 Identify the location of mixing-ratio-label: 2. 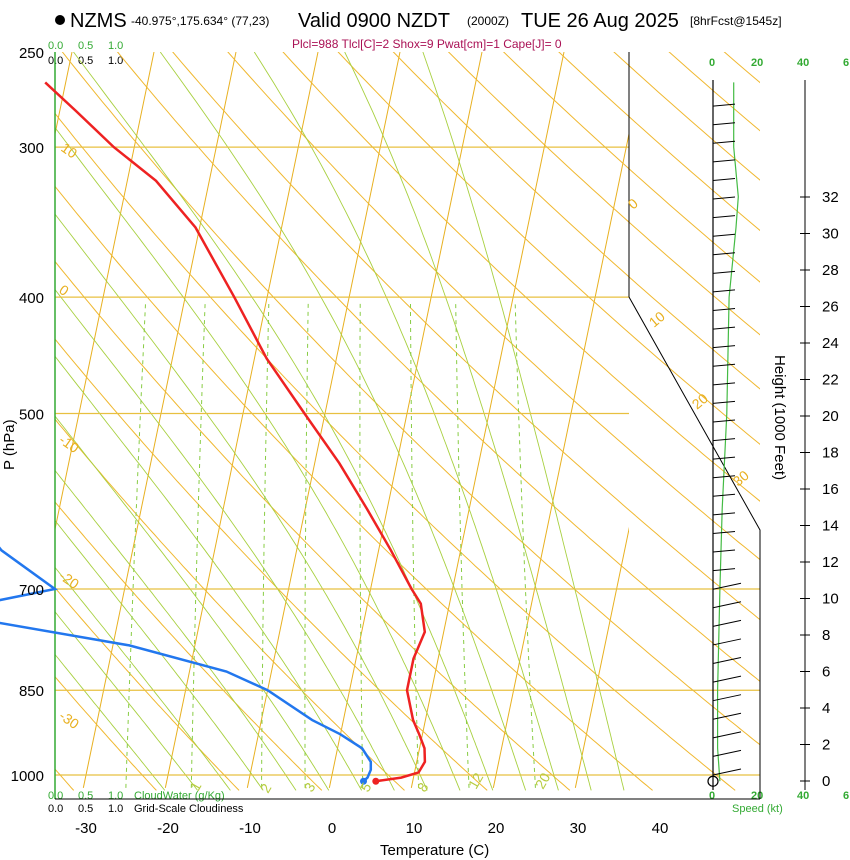
(266, 788).